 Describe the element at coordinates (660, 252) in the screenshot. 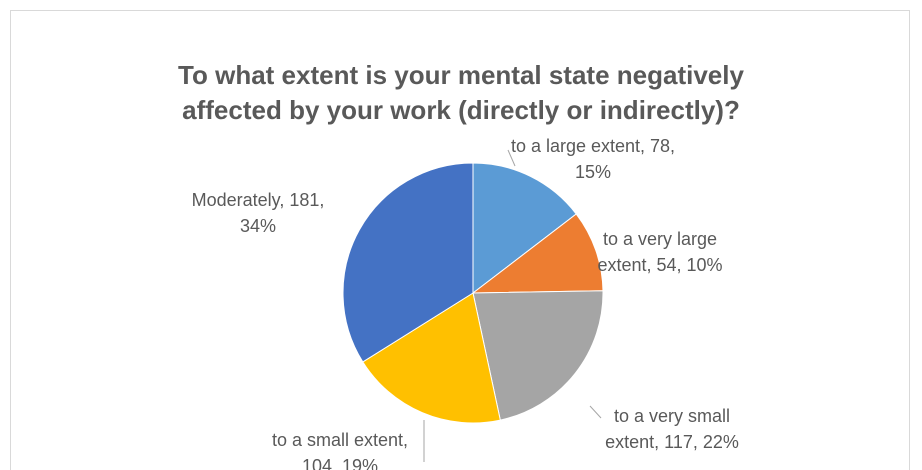

I see `data-label: to a very large extent, 54, 10%` at that location.